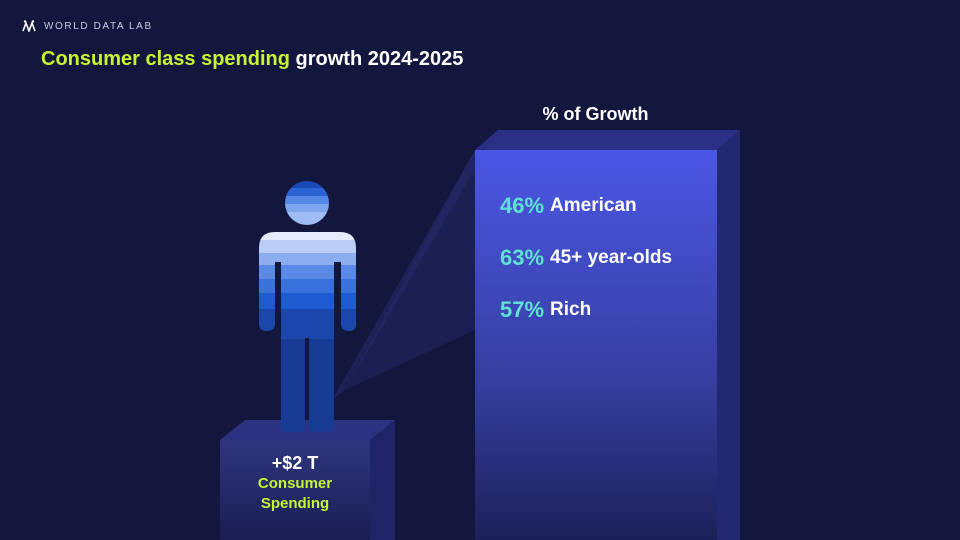 The width and height of the screenshot is (960, 540). I want to click on pedestal-label: +$2 T Consumer Spending, so click(295, 483).